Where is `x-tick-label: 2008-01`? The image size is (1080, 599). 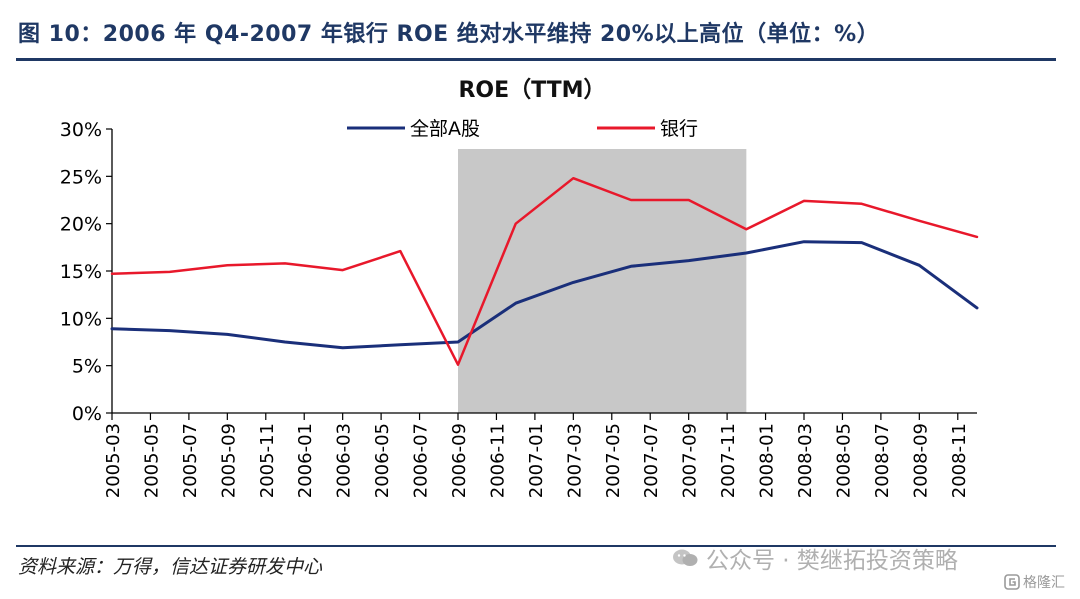 x-tick-label: 2008-01 is located at coordinates (767, 460).